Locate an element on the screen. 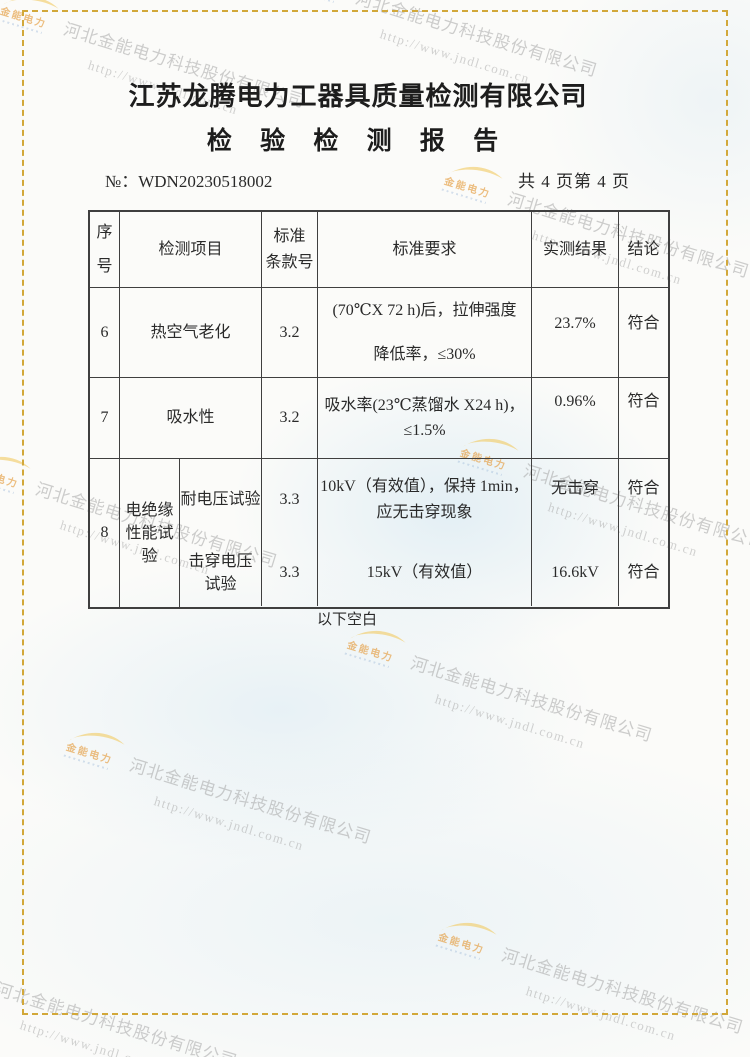 The width and height of the screenshot is (750, 1057). row8-no: 8 is located at coordinates (105, 533).